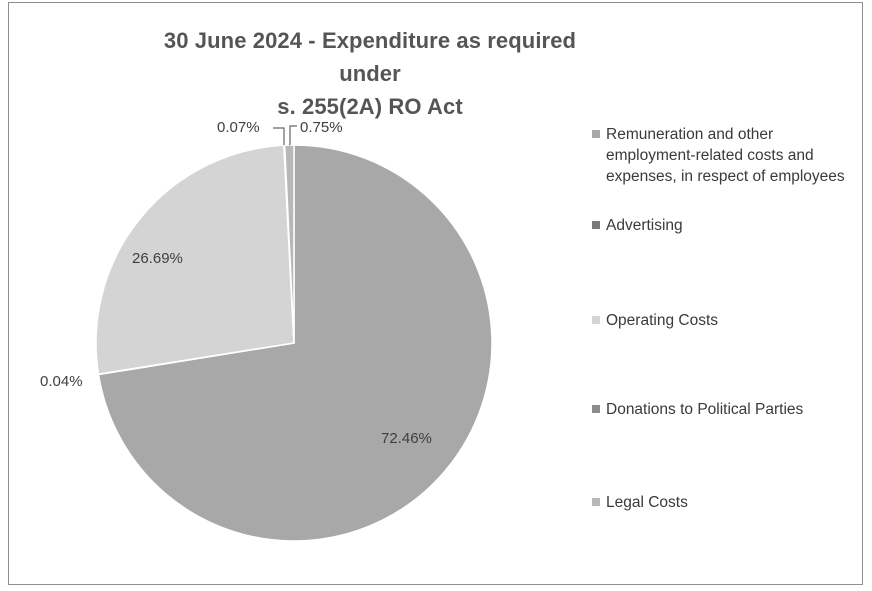 The image size is (872, 591). Describe the element at coordinates (647, 502) in the screenshot. I see `legend-label: Legal Costs` at that location.